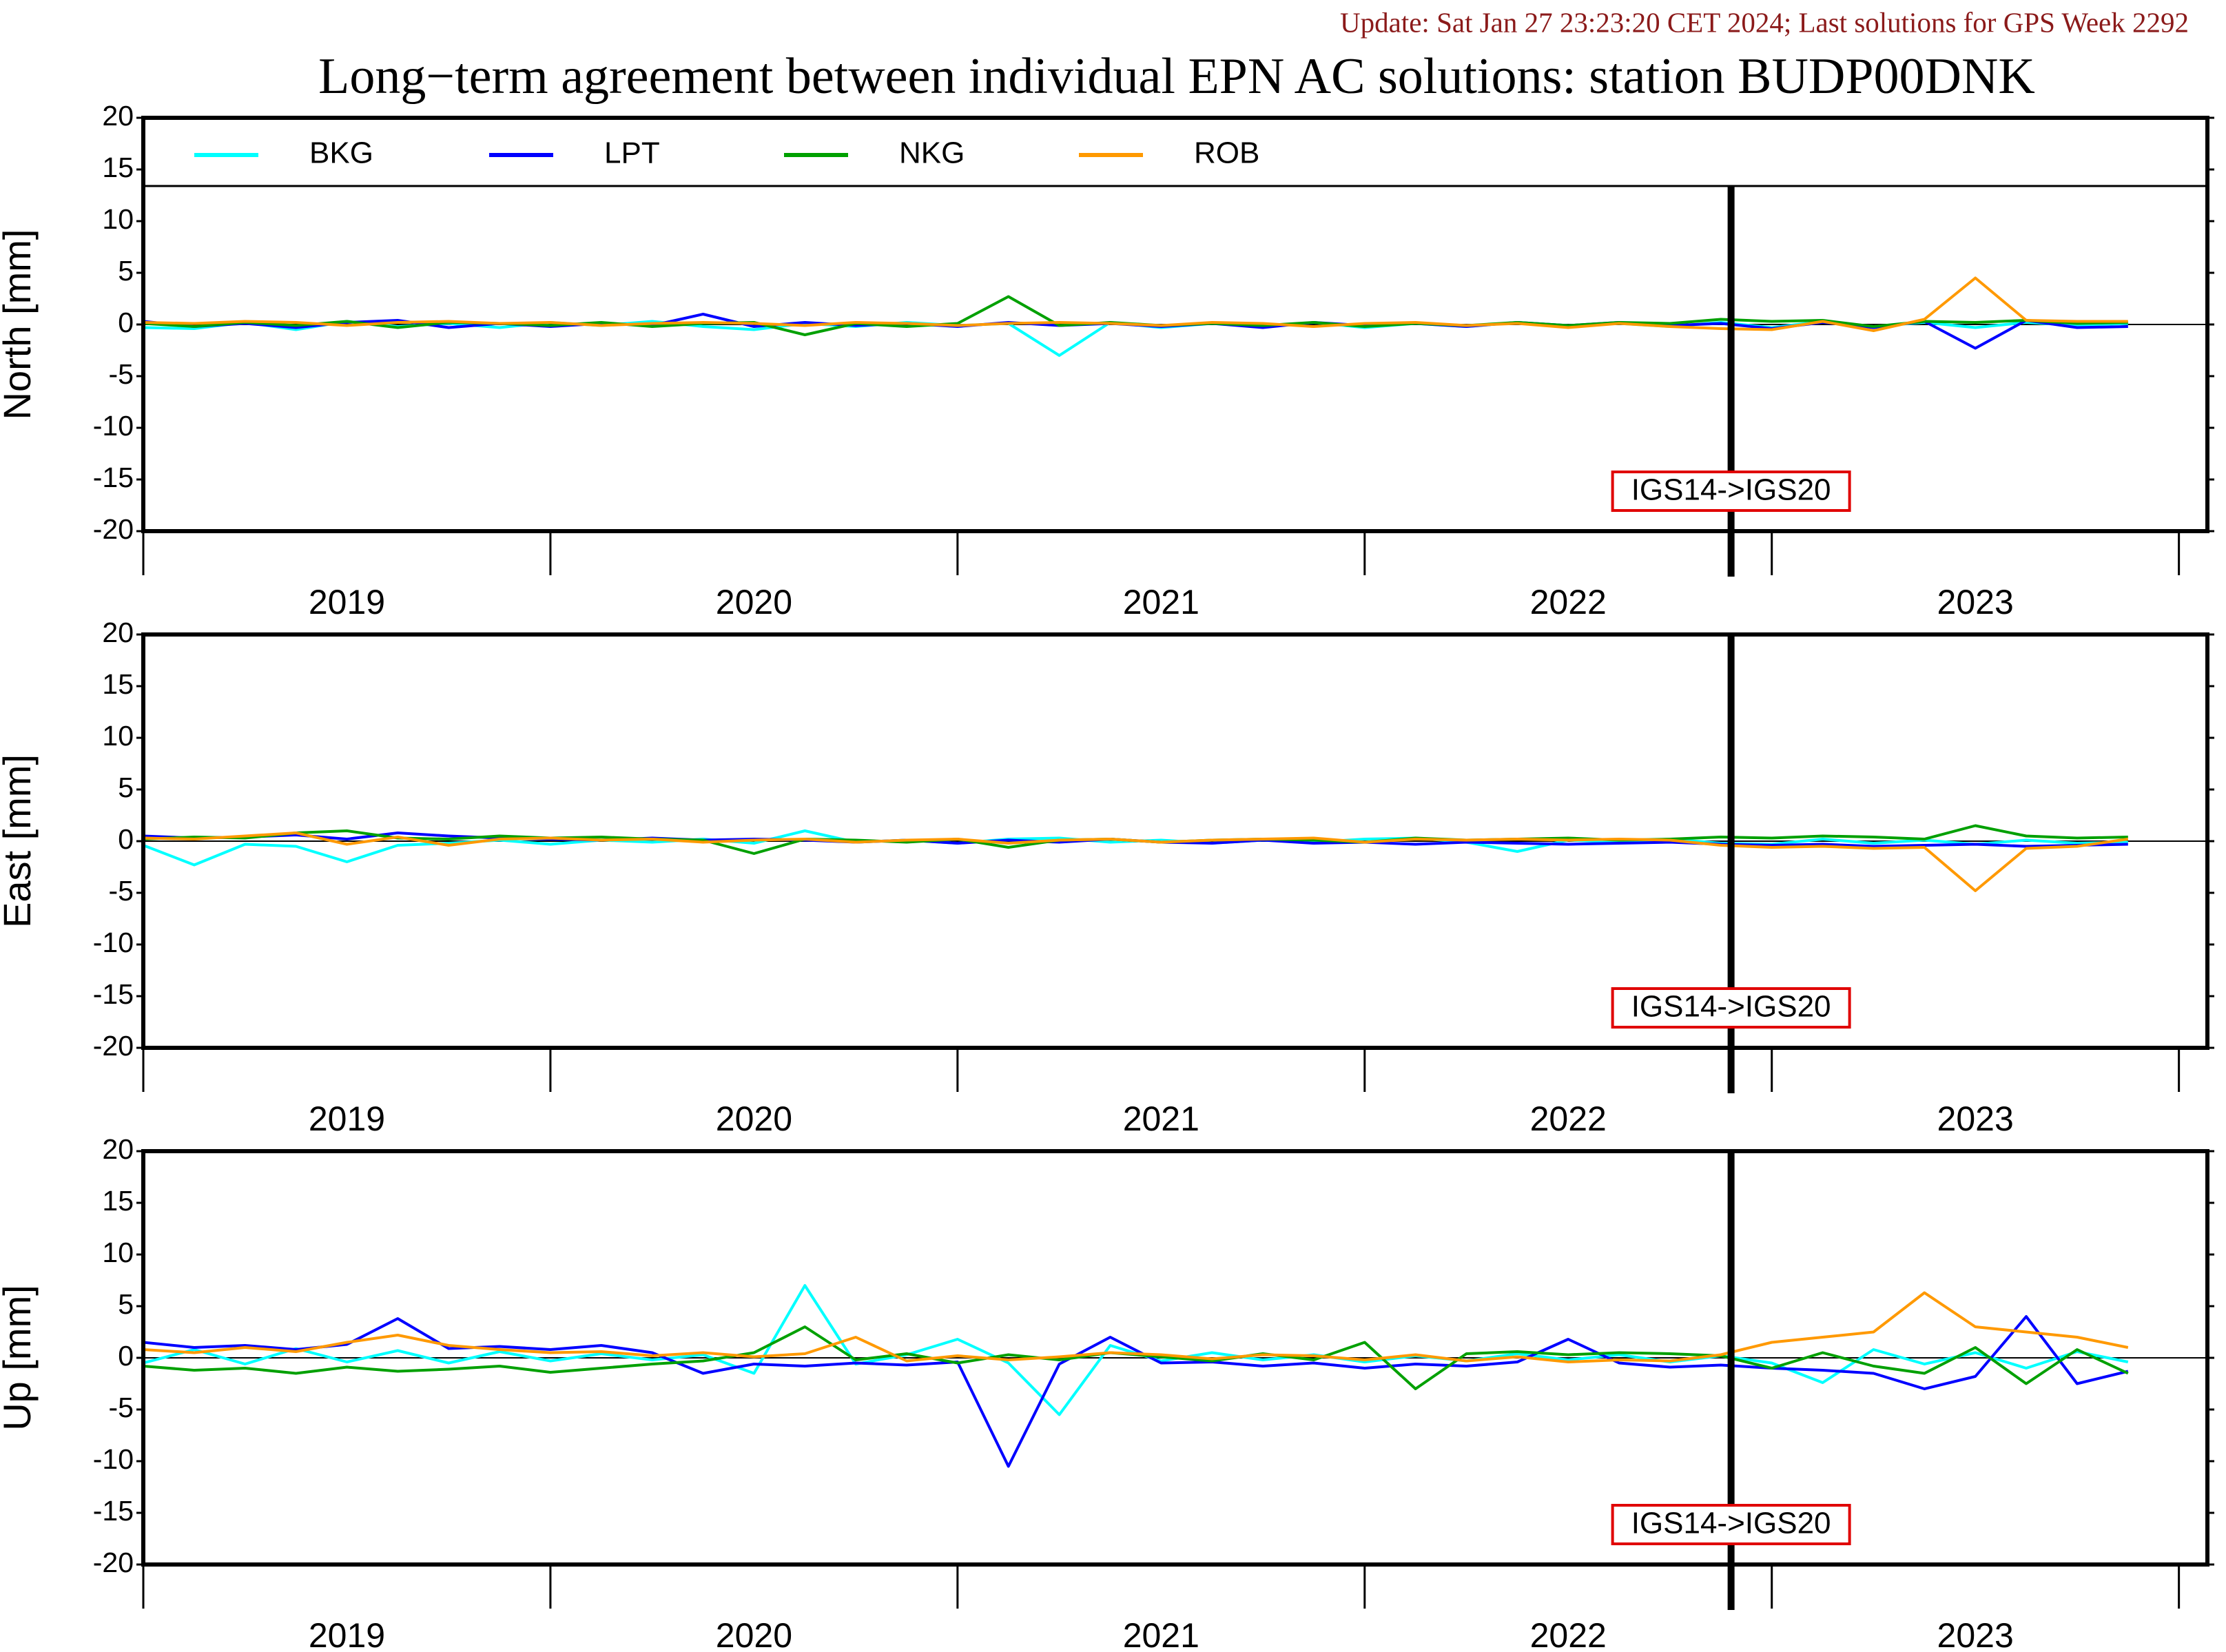 Image resolution: width=2226 pixels, height=1652 pixels. I want to click on legend-label: ROB, so click(1226, 153).